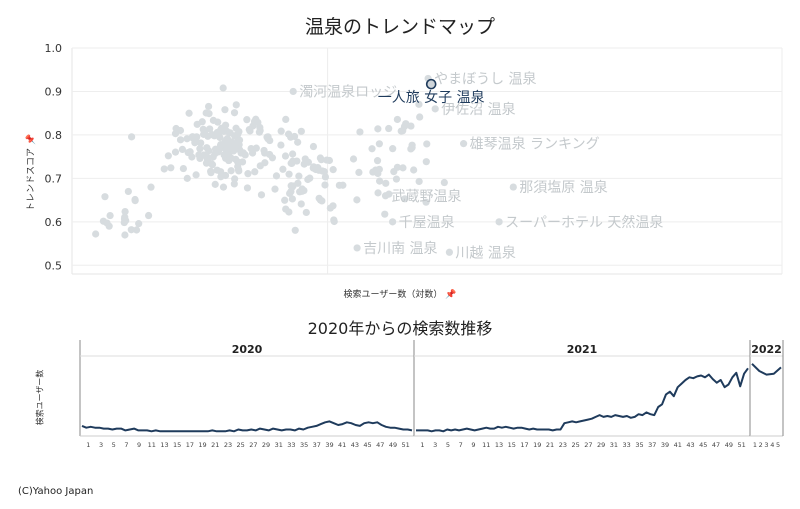  Describe the element at coordinates (342, 445) in the screenshot. I see `x-tick-label: 41` at that location.